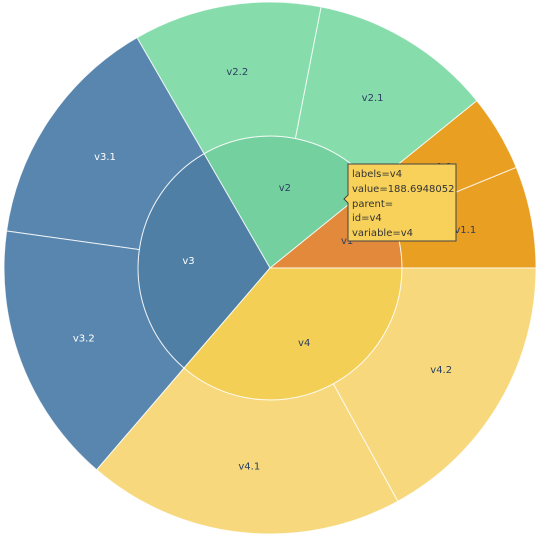 The width and height of the screenshot is (540, 540). What do you see at coordinates (84, 339) in the screenshot?
I see `label-v3-2: v3.2` at bounding box center [84, 339].